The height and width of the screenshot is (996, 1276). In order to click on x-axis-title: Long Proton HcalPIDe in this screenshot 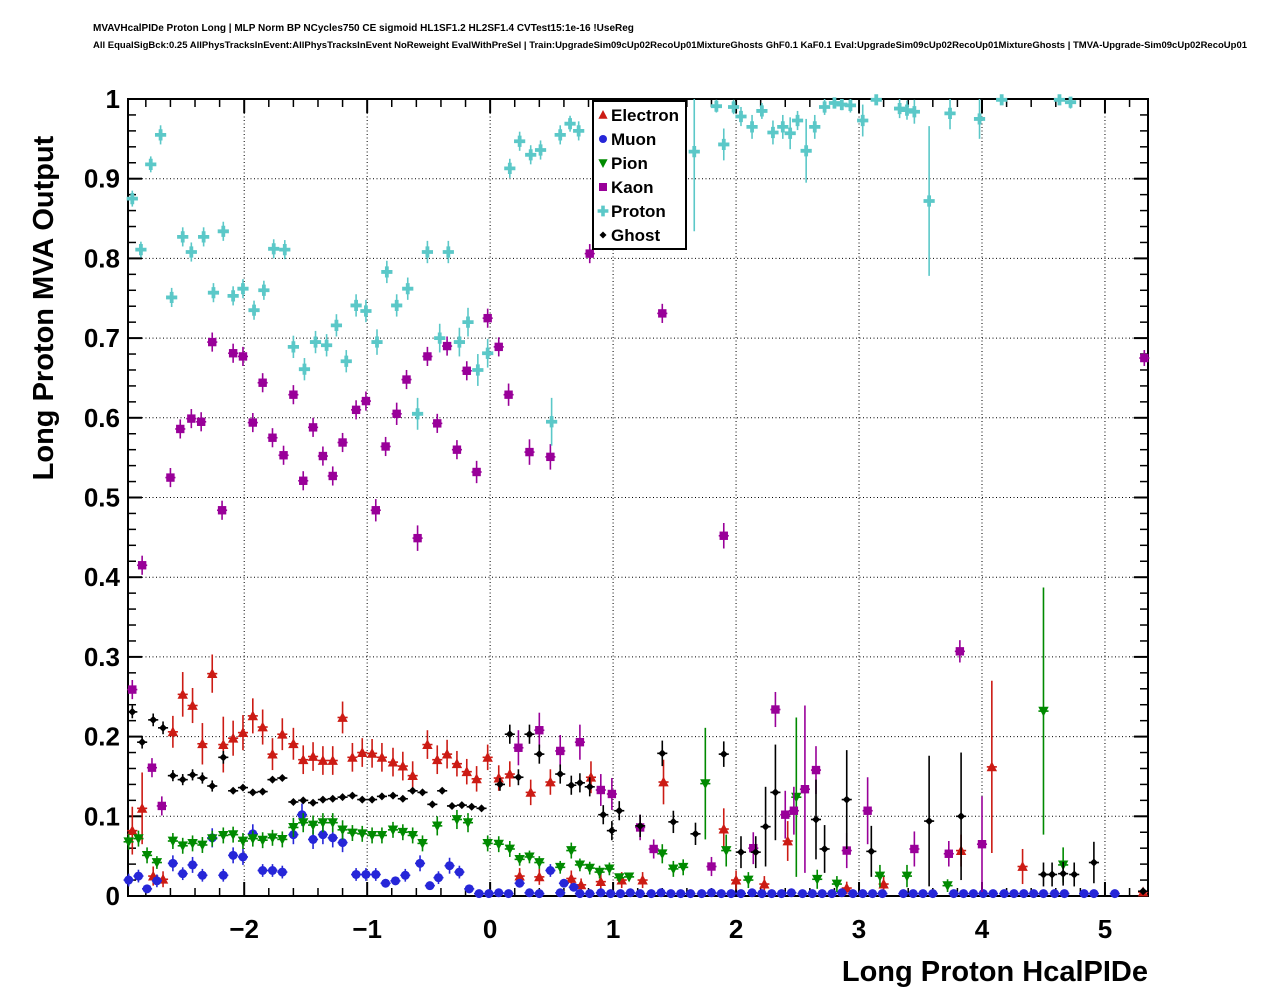, I will do `click(994, 972)`.